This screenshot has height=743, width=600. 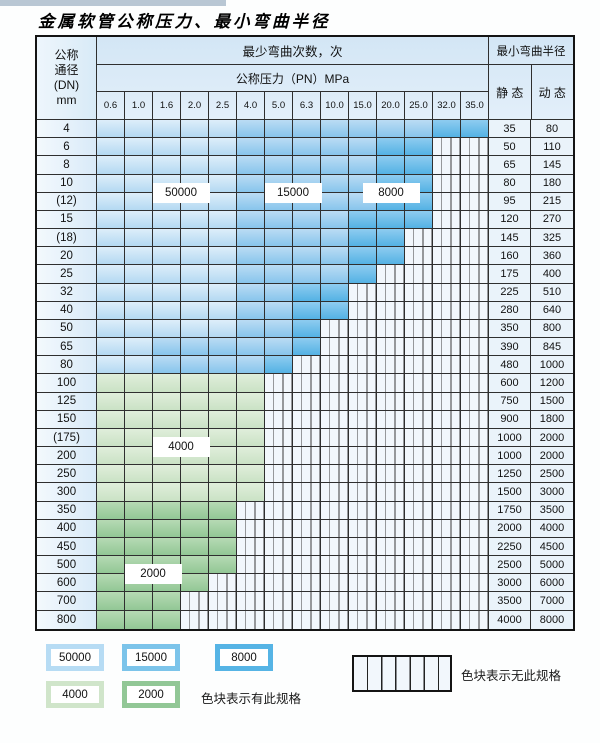 What do you see at coordinates (67, 147) in the screenshot?
I see `dn-cell: 6` at bounding box center [67, 147].